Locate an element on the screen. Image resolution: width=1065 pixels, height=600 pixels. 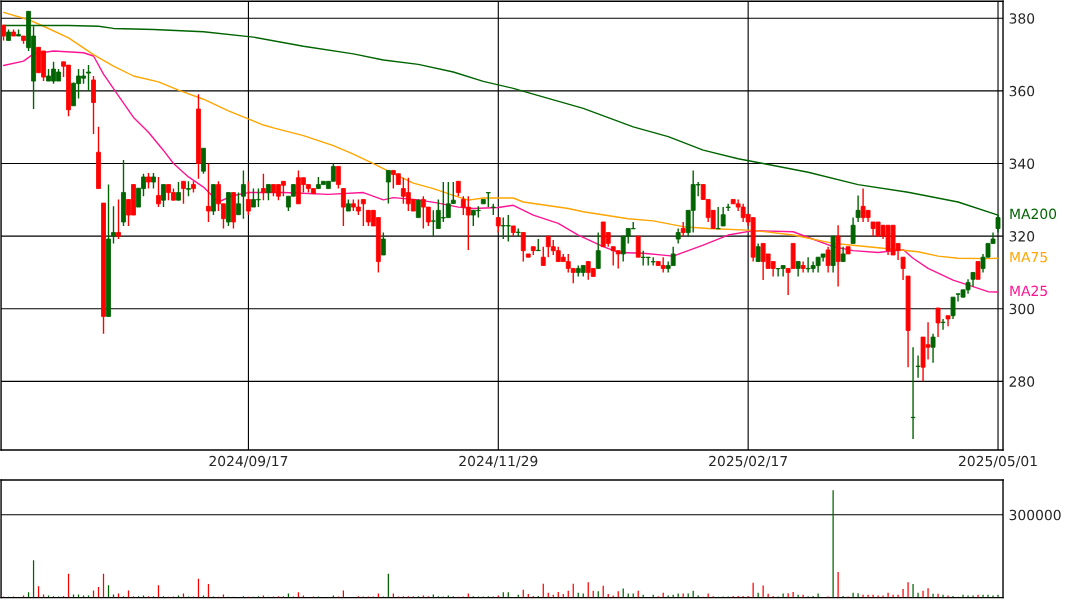
y-tick-label: 360 is located at coordinates (1022, 91).